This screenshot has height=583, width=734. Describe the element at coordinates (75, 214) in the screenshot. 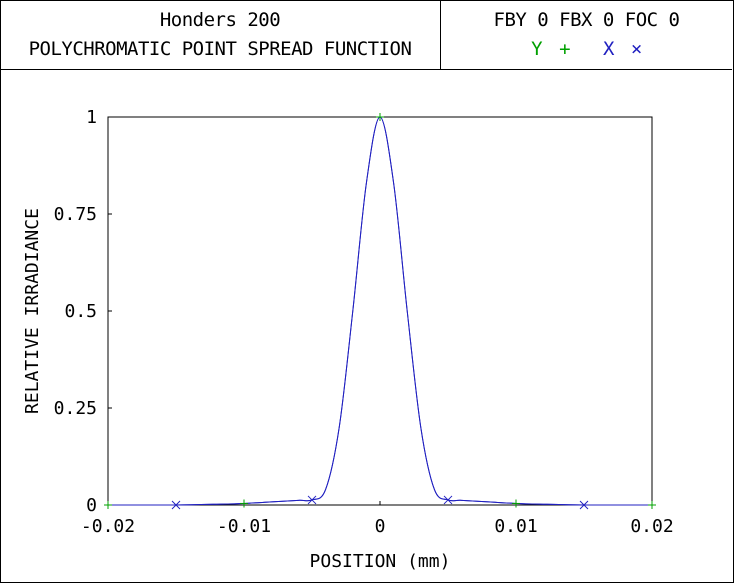

I see `y-tick-label: 0.75` at that location.